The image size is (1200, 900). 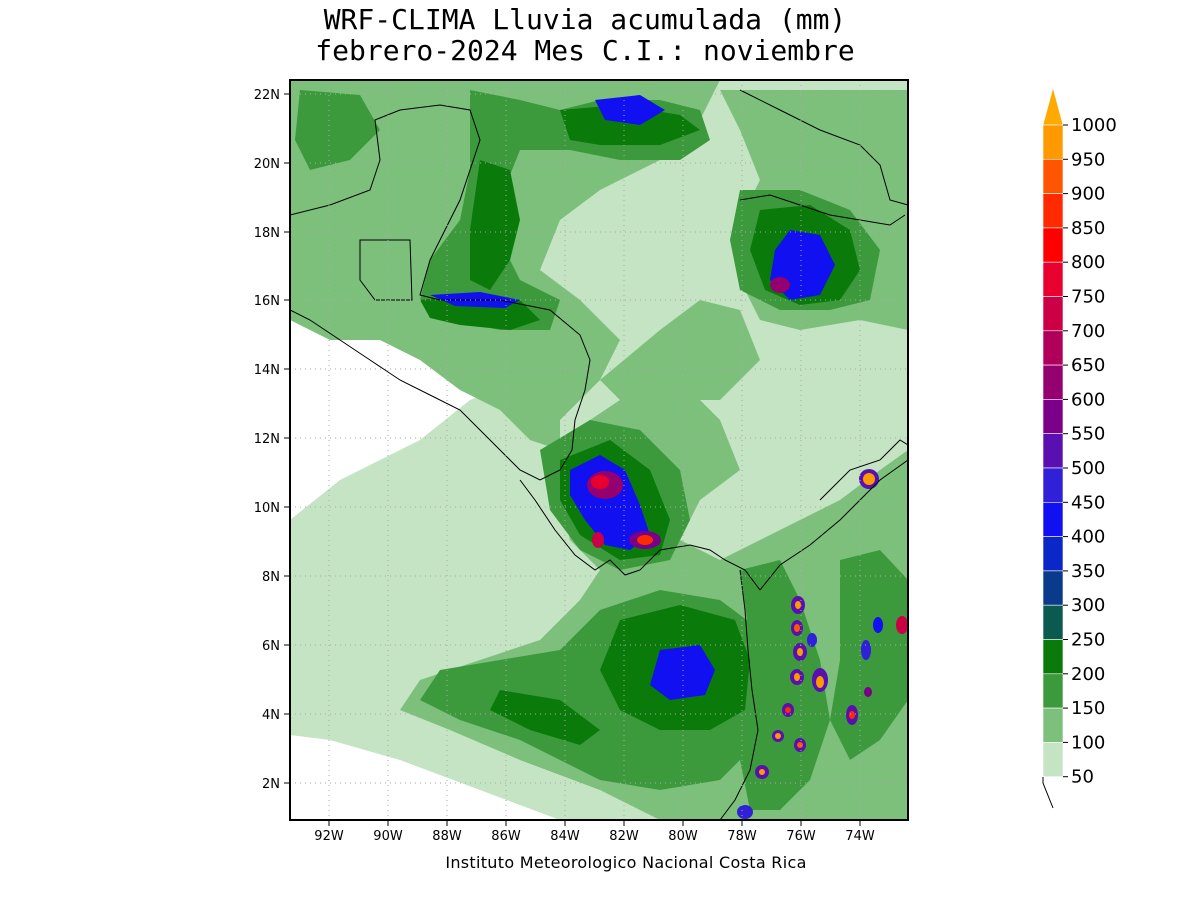 I want to click on colorbar-level-label: 350, so click(x=1088, y=571).